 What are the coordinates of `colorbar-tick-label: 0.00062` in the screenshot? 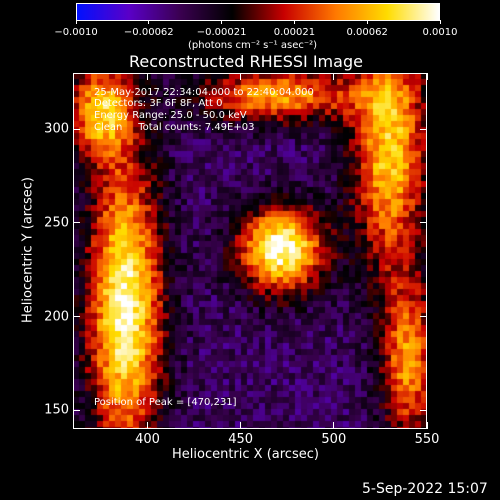 It's located at (367, 32).